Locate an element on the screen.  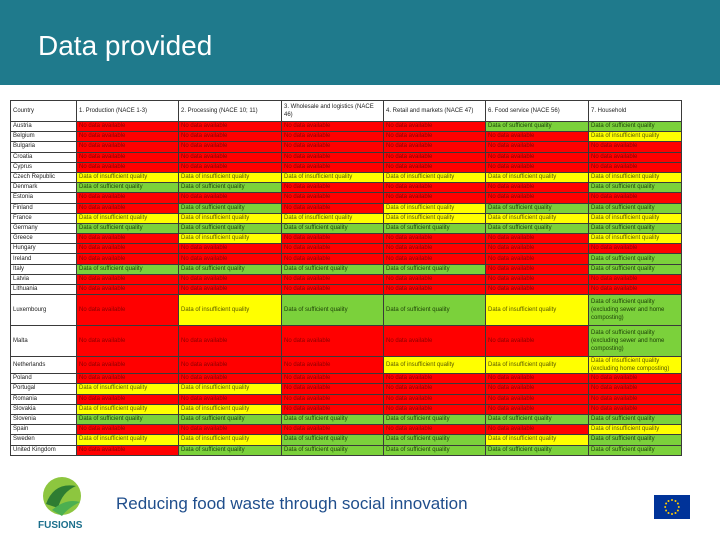
country-cell: Finland is located at coordinates (43, 208).